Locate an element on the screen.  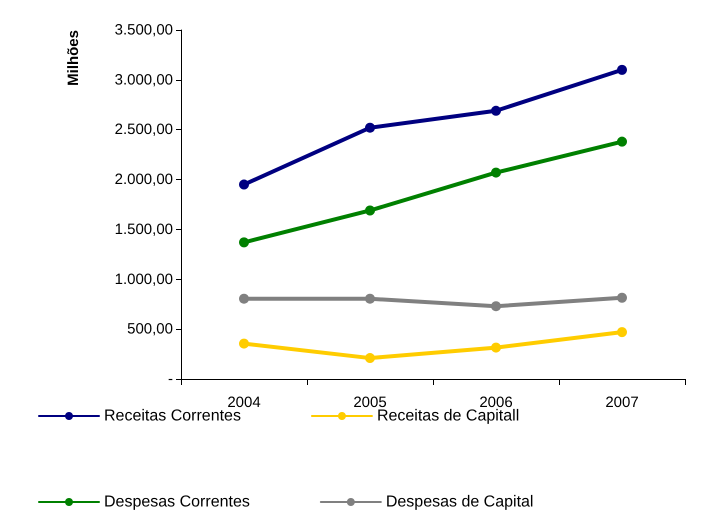
y-tick-label: 3.000,00 is located at coordinates (143, 79).